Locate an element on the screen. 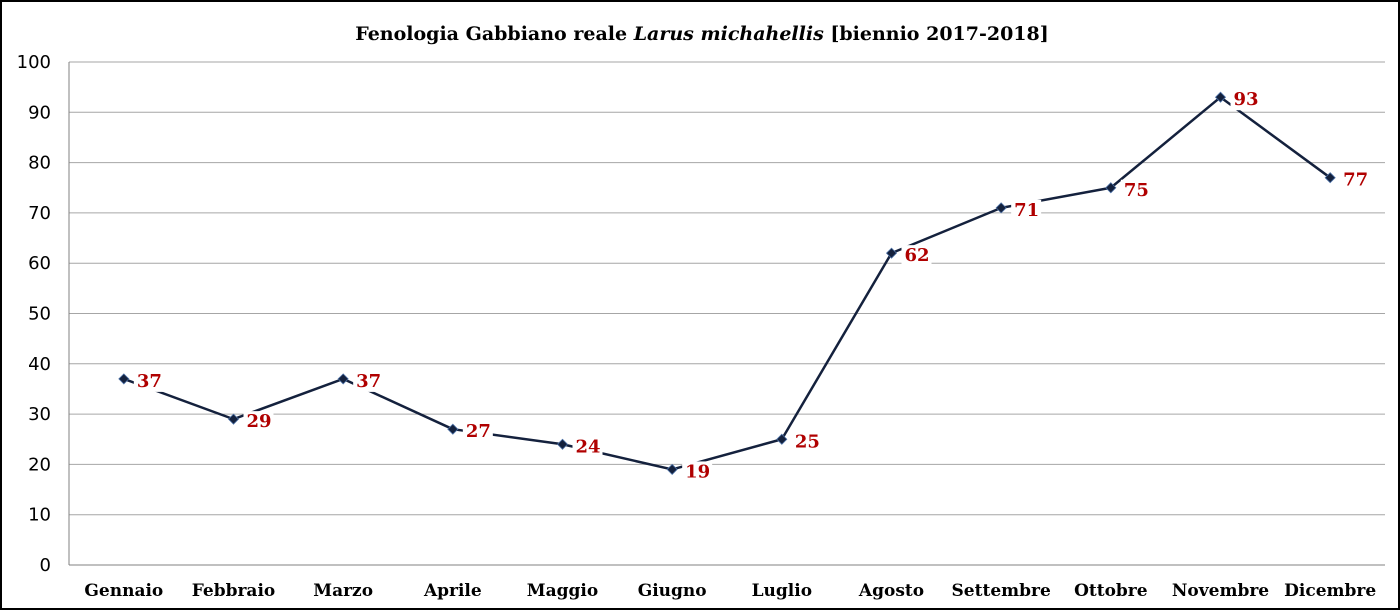 Image resolution: width=1400 pixels, height=612 pixels. x-tick-label: Gennaio is located at coordinates (123, 591).